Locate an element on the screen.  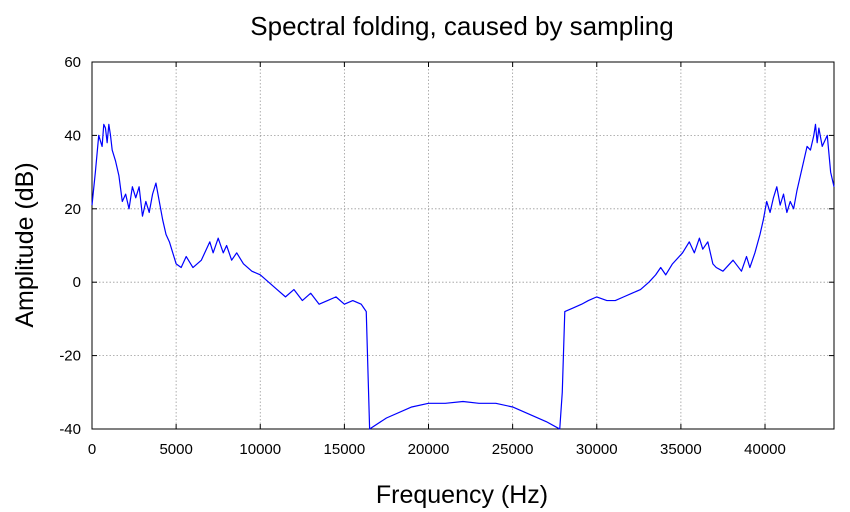
y-tick-label: -20 is located at coordinates (70, 356).